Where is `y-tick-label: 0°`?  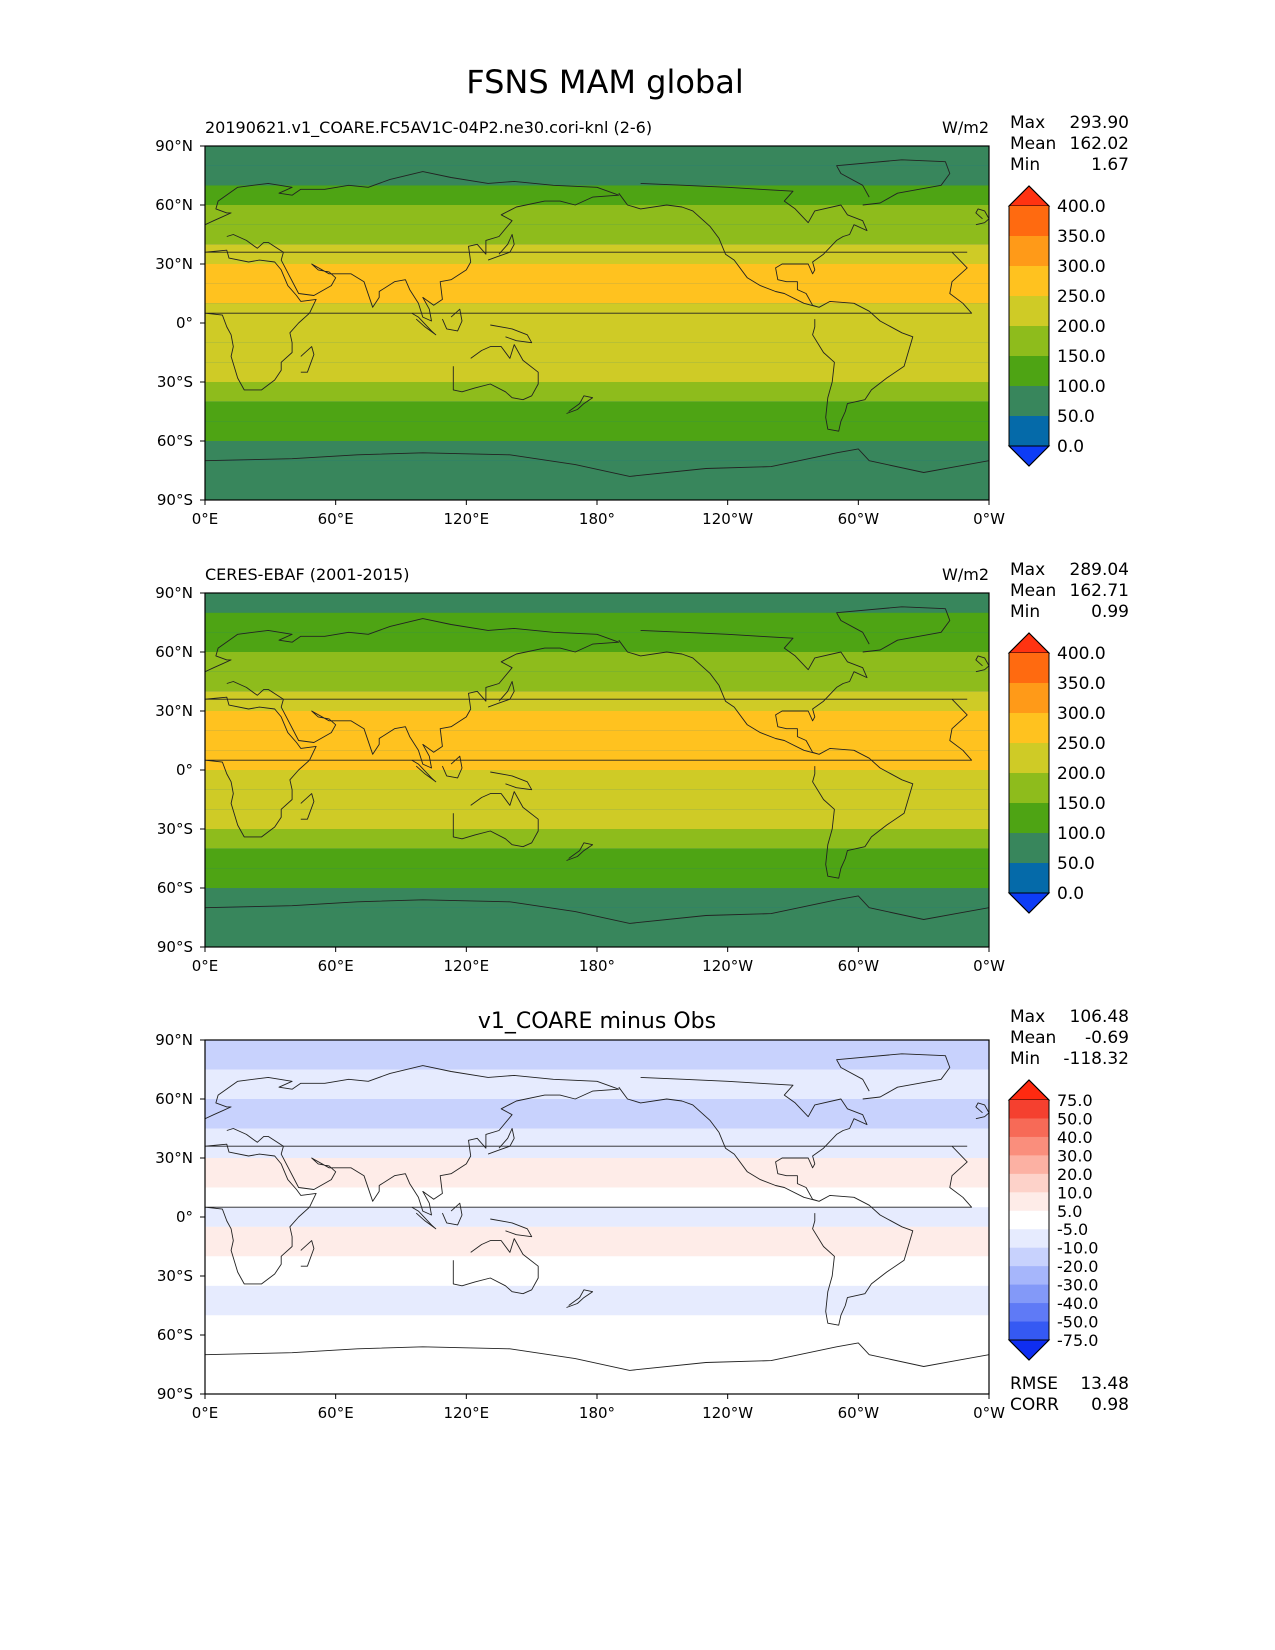 y-tick-label: 0° is located at coordinates (184, 770).